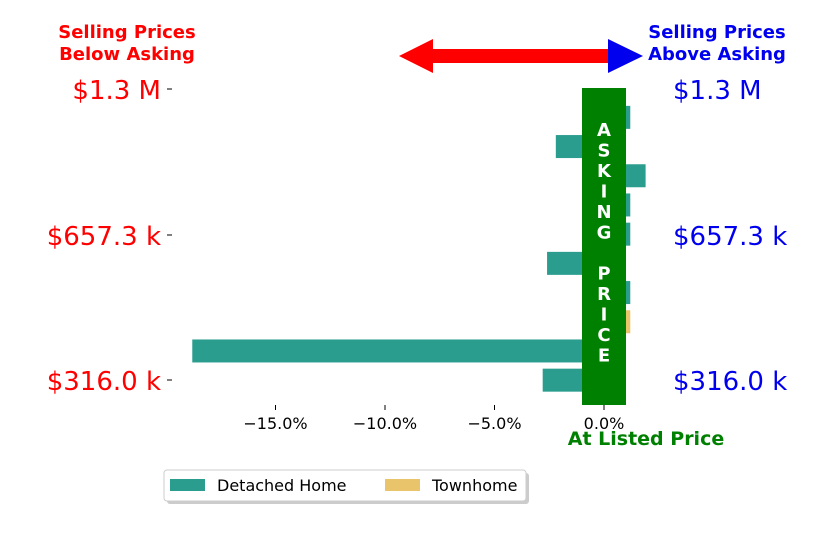 This screenshot has width=834, height=541. Describe the element at coordinates (604, 294) in the screenshot. I see `band-letter-8: R` at that location.